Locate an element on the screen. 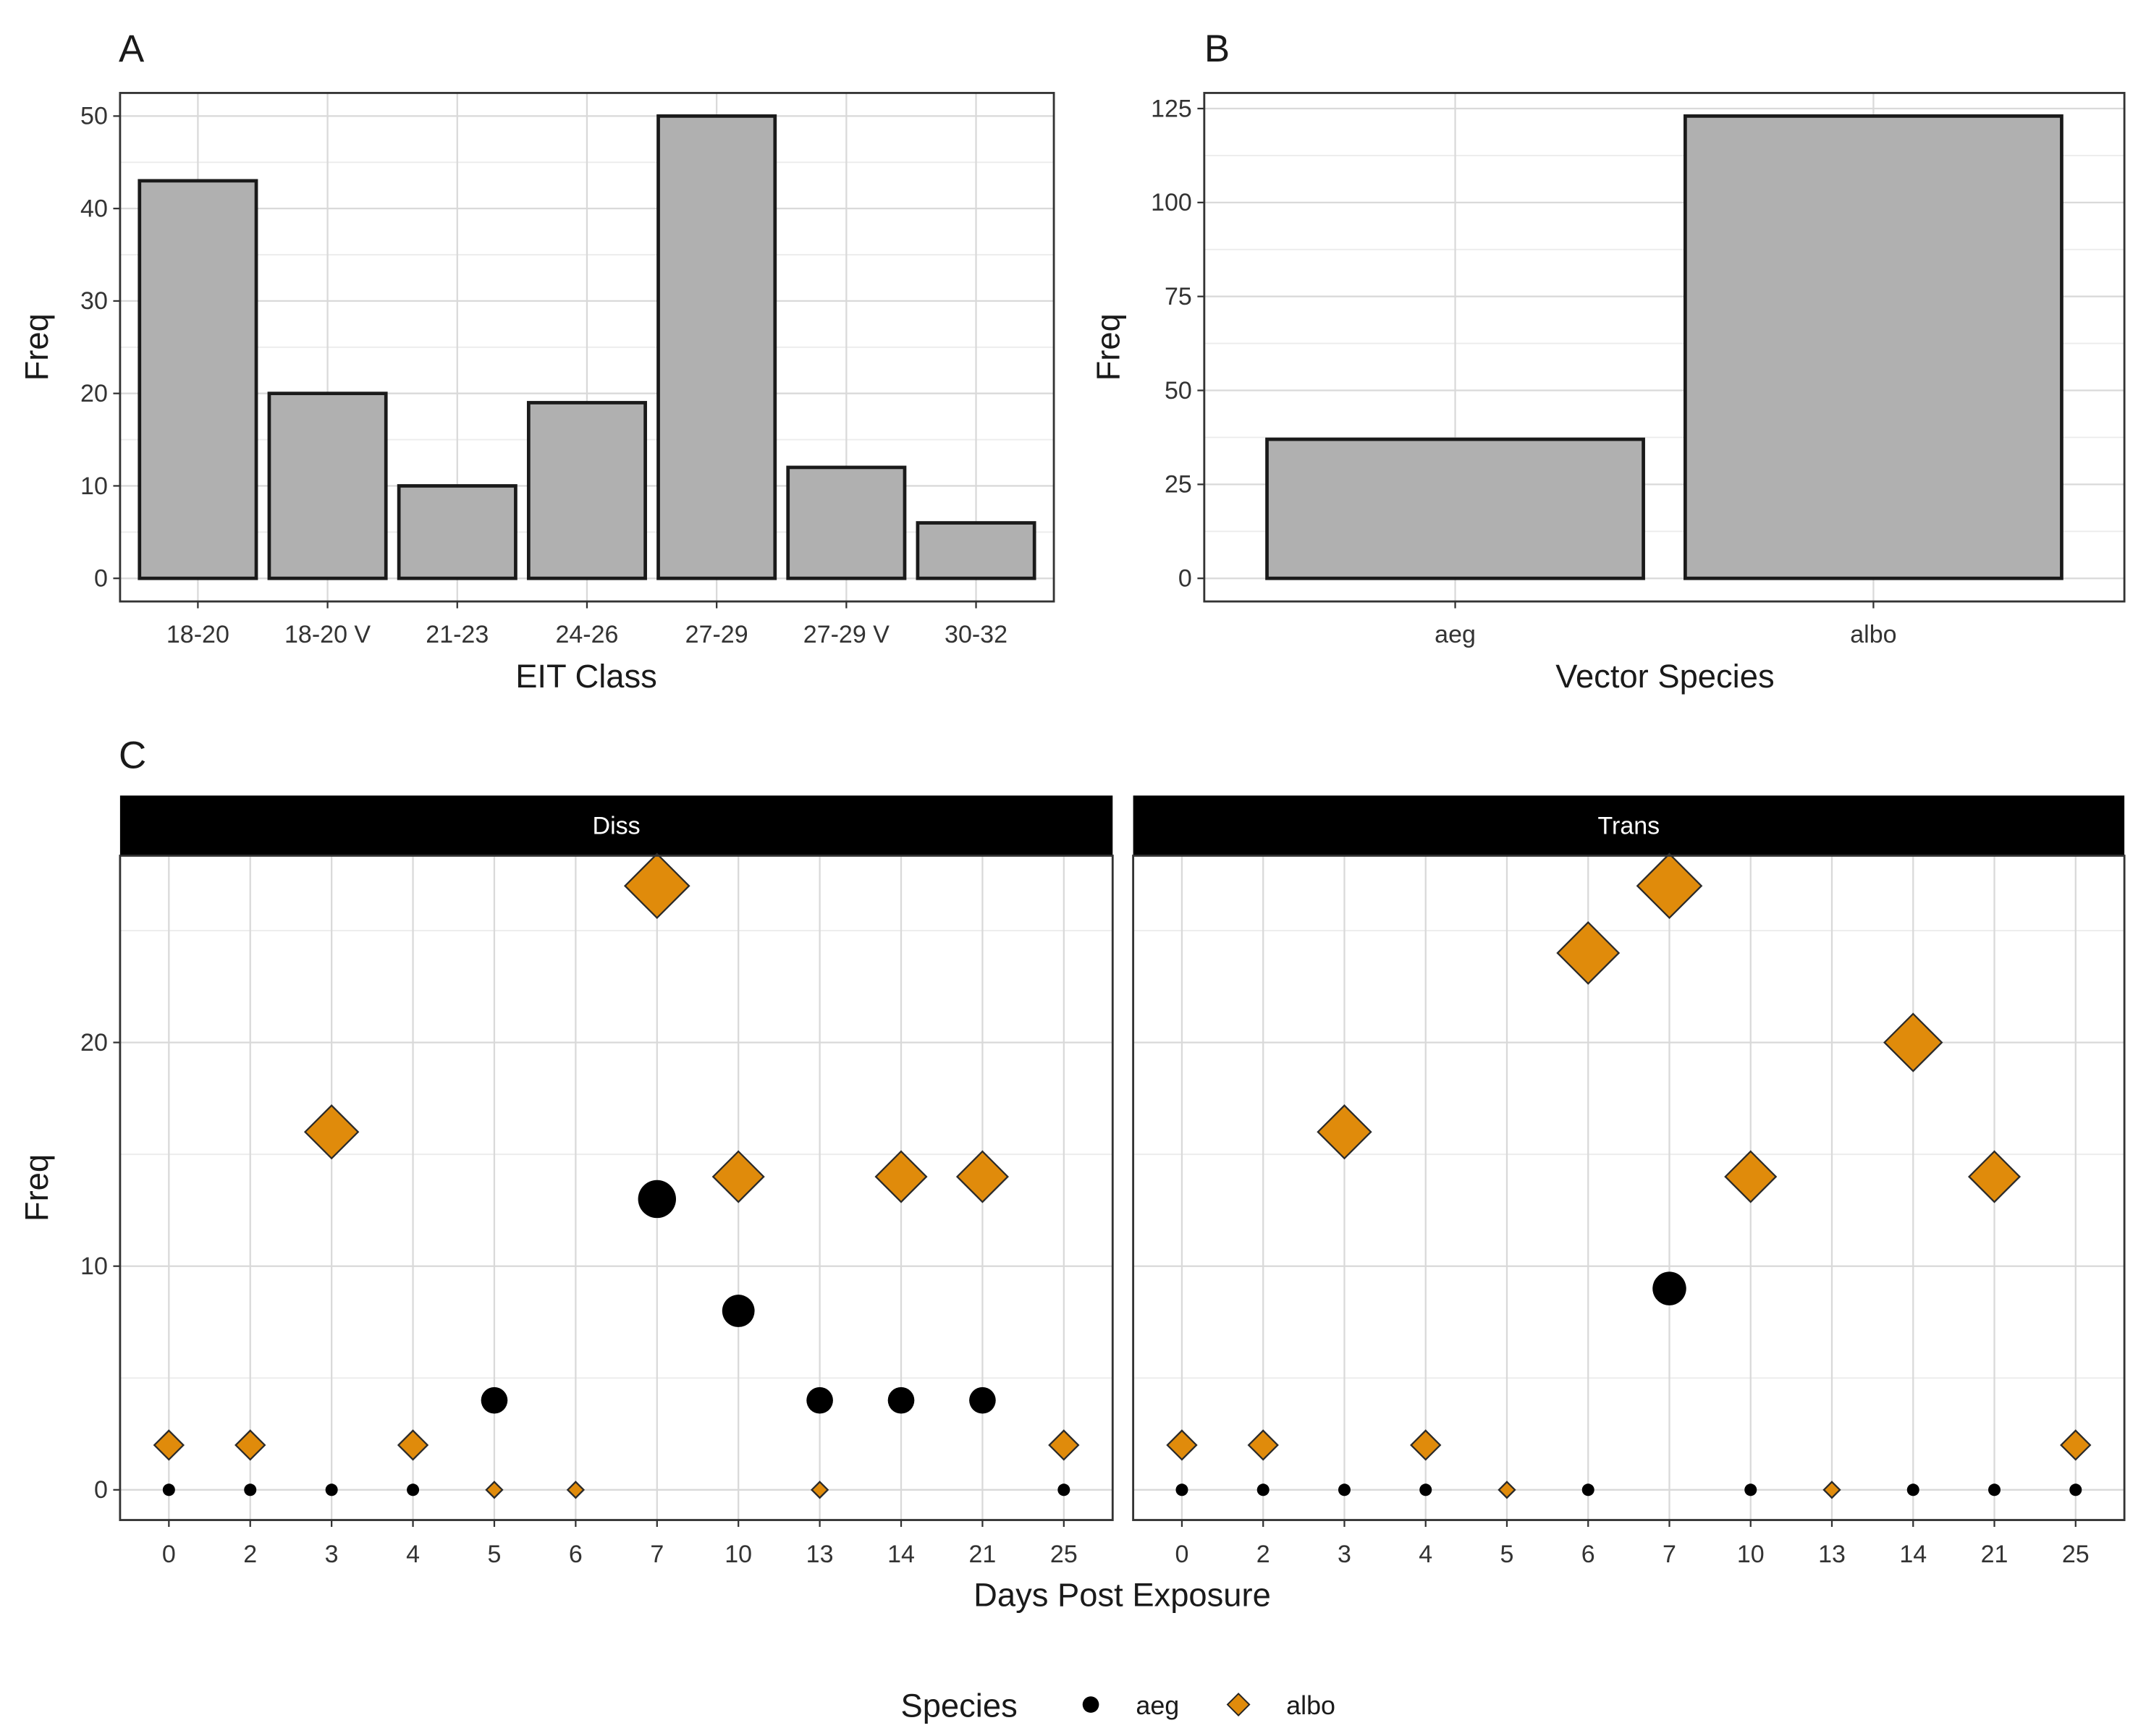 Image resolution: width=2146 pixels, height=1736 pixels. panel-c-ylabel: Freq is located at coordinates (36, 1187).